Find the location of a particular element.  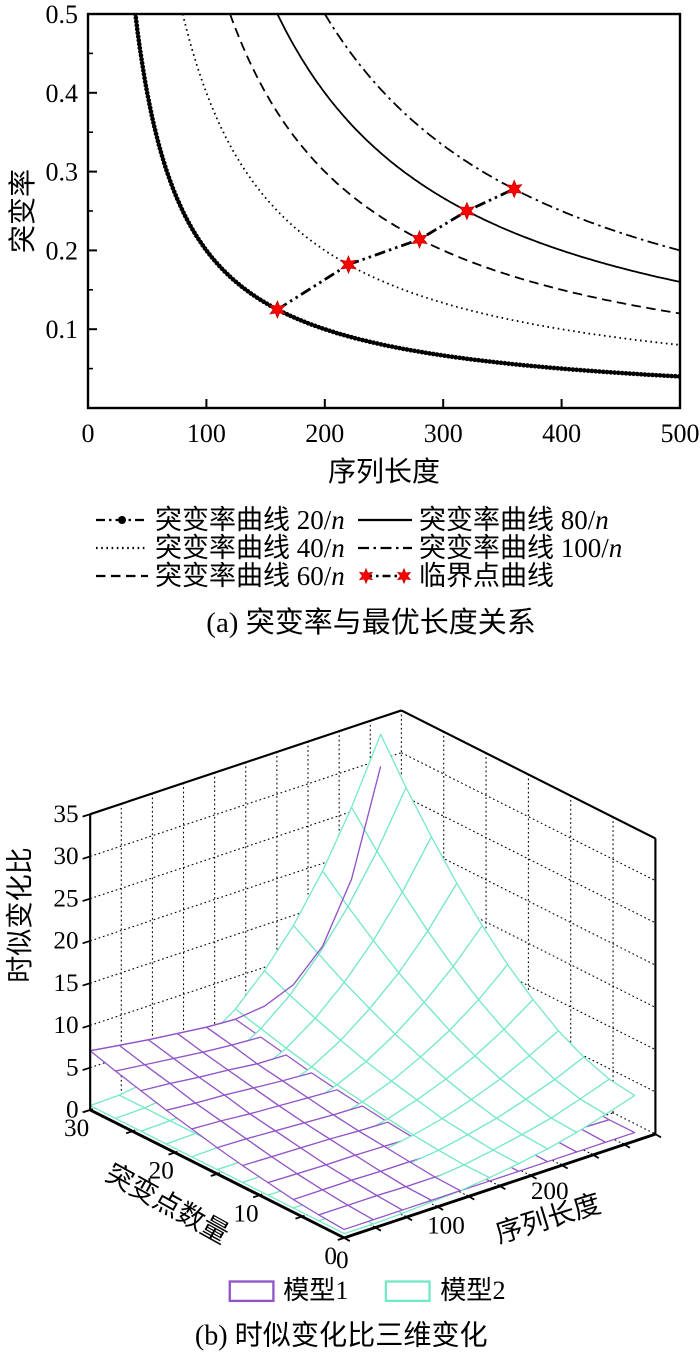

y-tick-label: 0.2 is located at coordinates (62, 250).